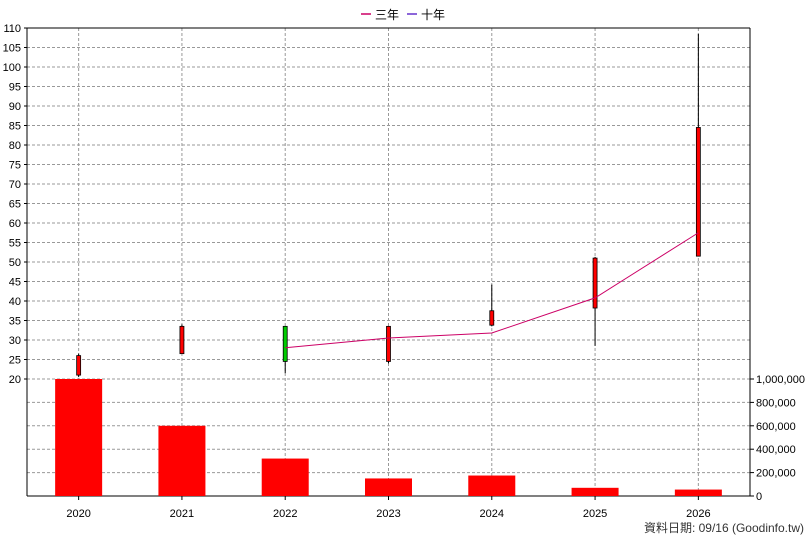  I want to click on x-tick-label: 2023, so click(388, 514).